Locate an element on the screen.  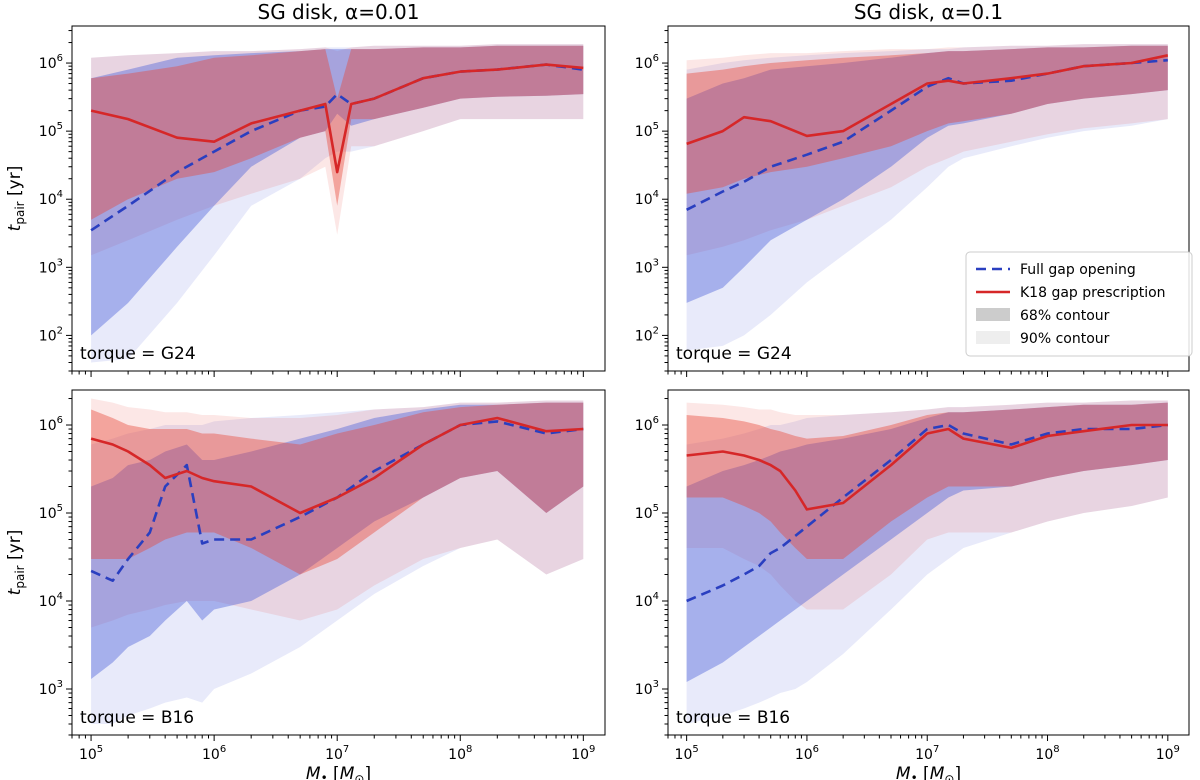
legend-entry-label: 90% contour is located at coordinates (1065, 339).